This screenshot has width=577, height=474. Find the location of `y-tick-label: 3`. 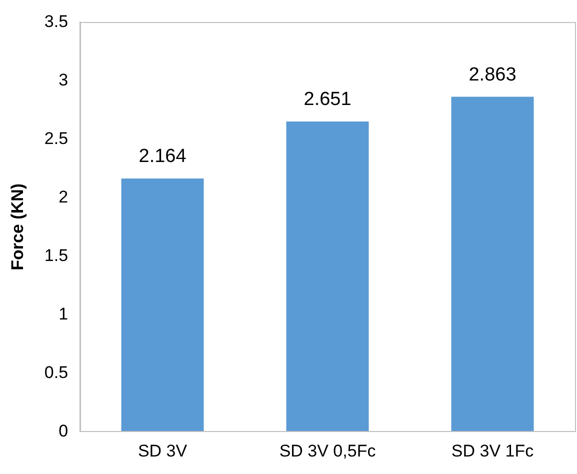

y-tick-label: 3 is located at coordinates (63, 80).